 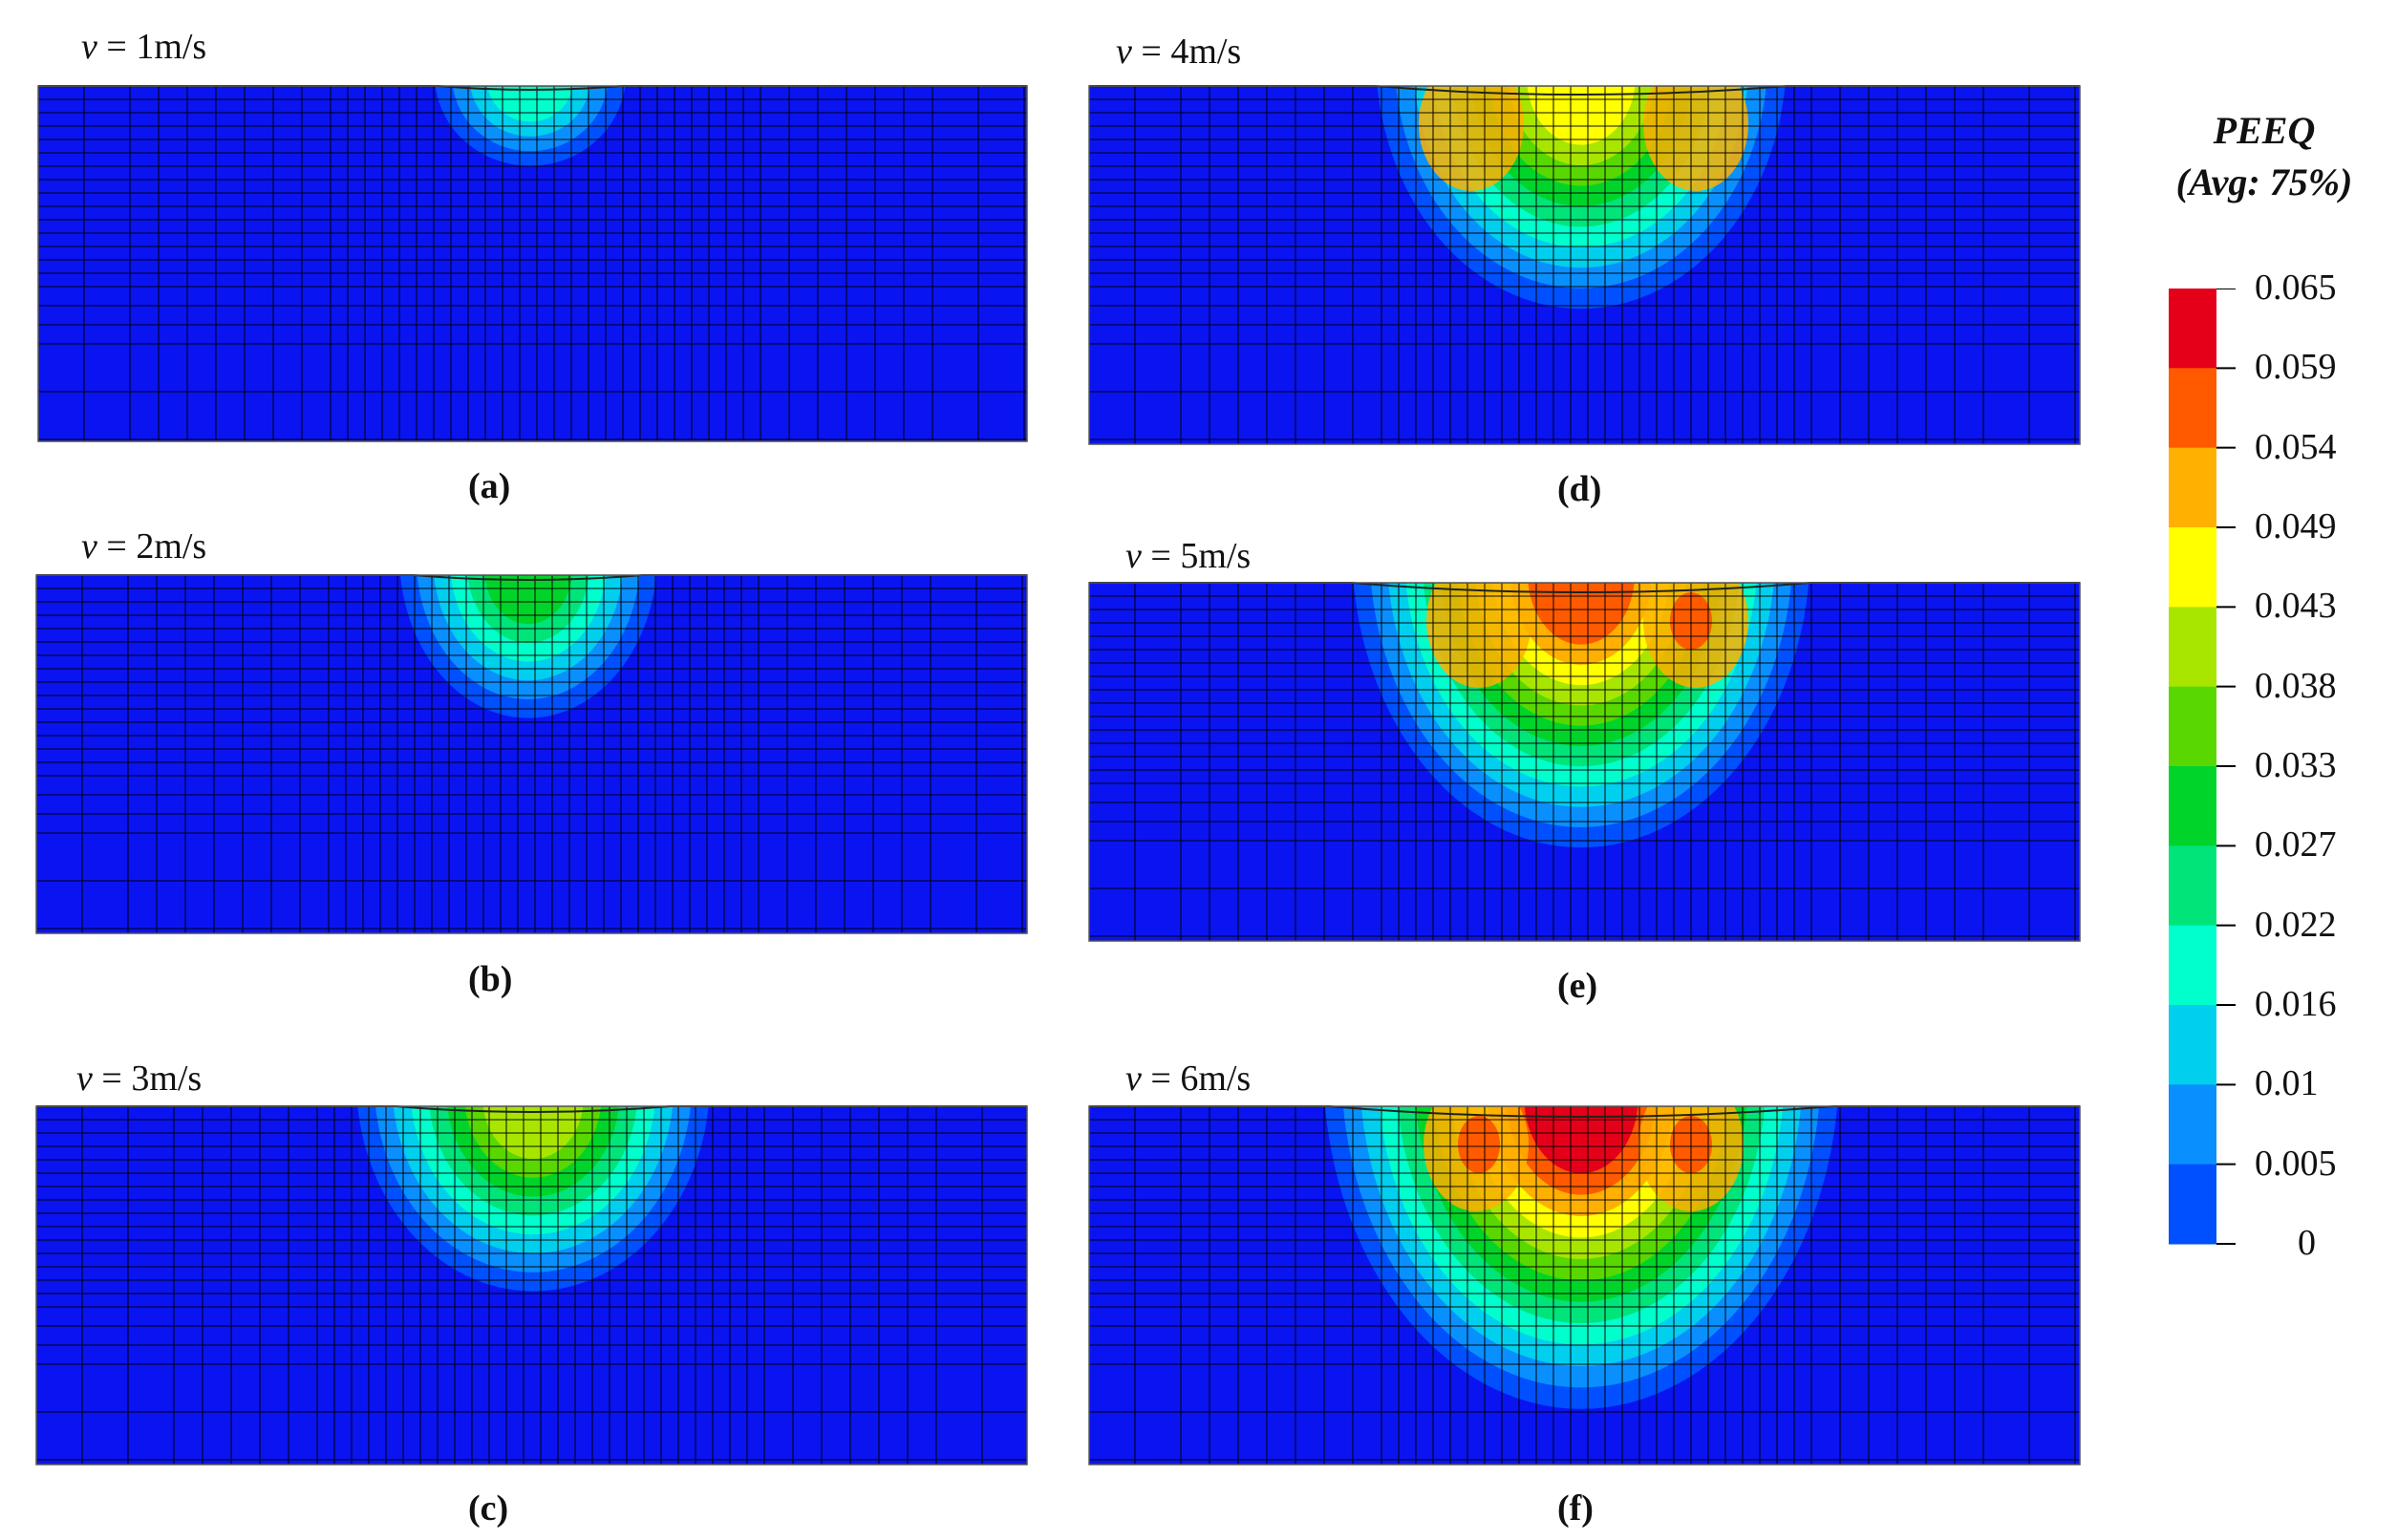 I want to click on velocity-value: 4m/s, so click(x=1206, y=52).